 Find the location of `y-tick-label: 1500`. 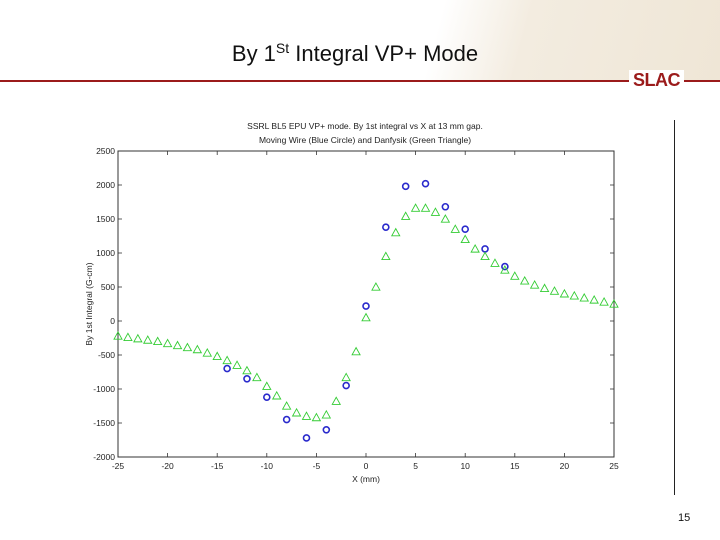

y-tick-label: 1500 is located at coordinates (105, 219).